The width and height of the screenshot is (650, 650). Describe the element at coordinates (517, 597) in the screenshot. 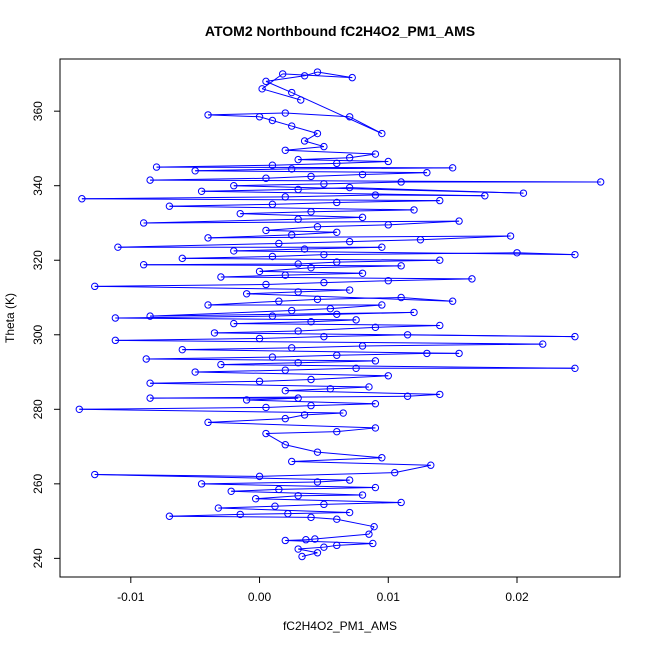

I see `x-tick-label: 0.02` at that location.